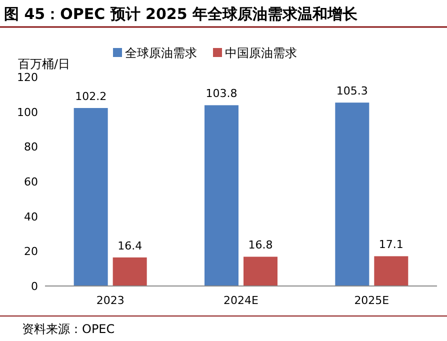  What do you see at coordinates (260, 245) in the screenshot?
I see `data-label: 16.8` at bounding box center [260, 245].